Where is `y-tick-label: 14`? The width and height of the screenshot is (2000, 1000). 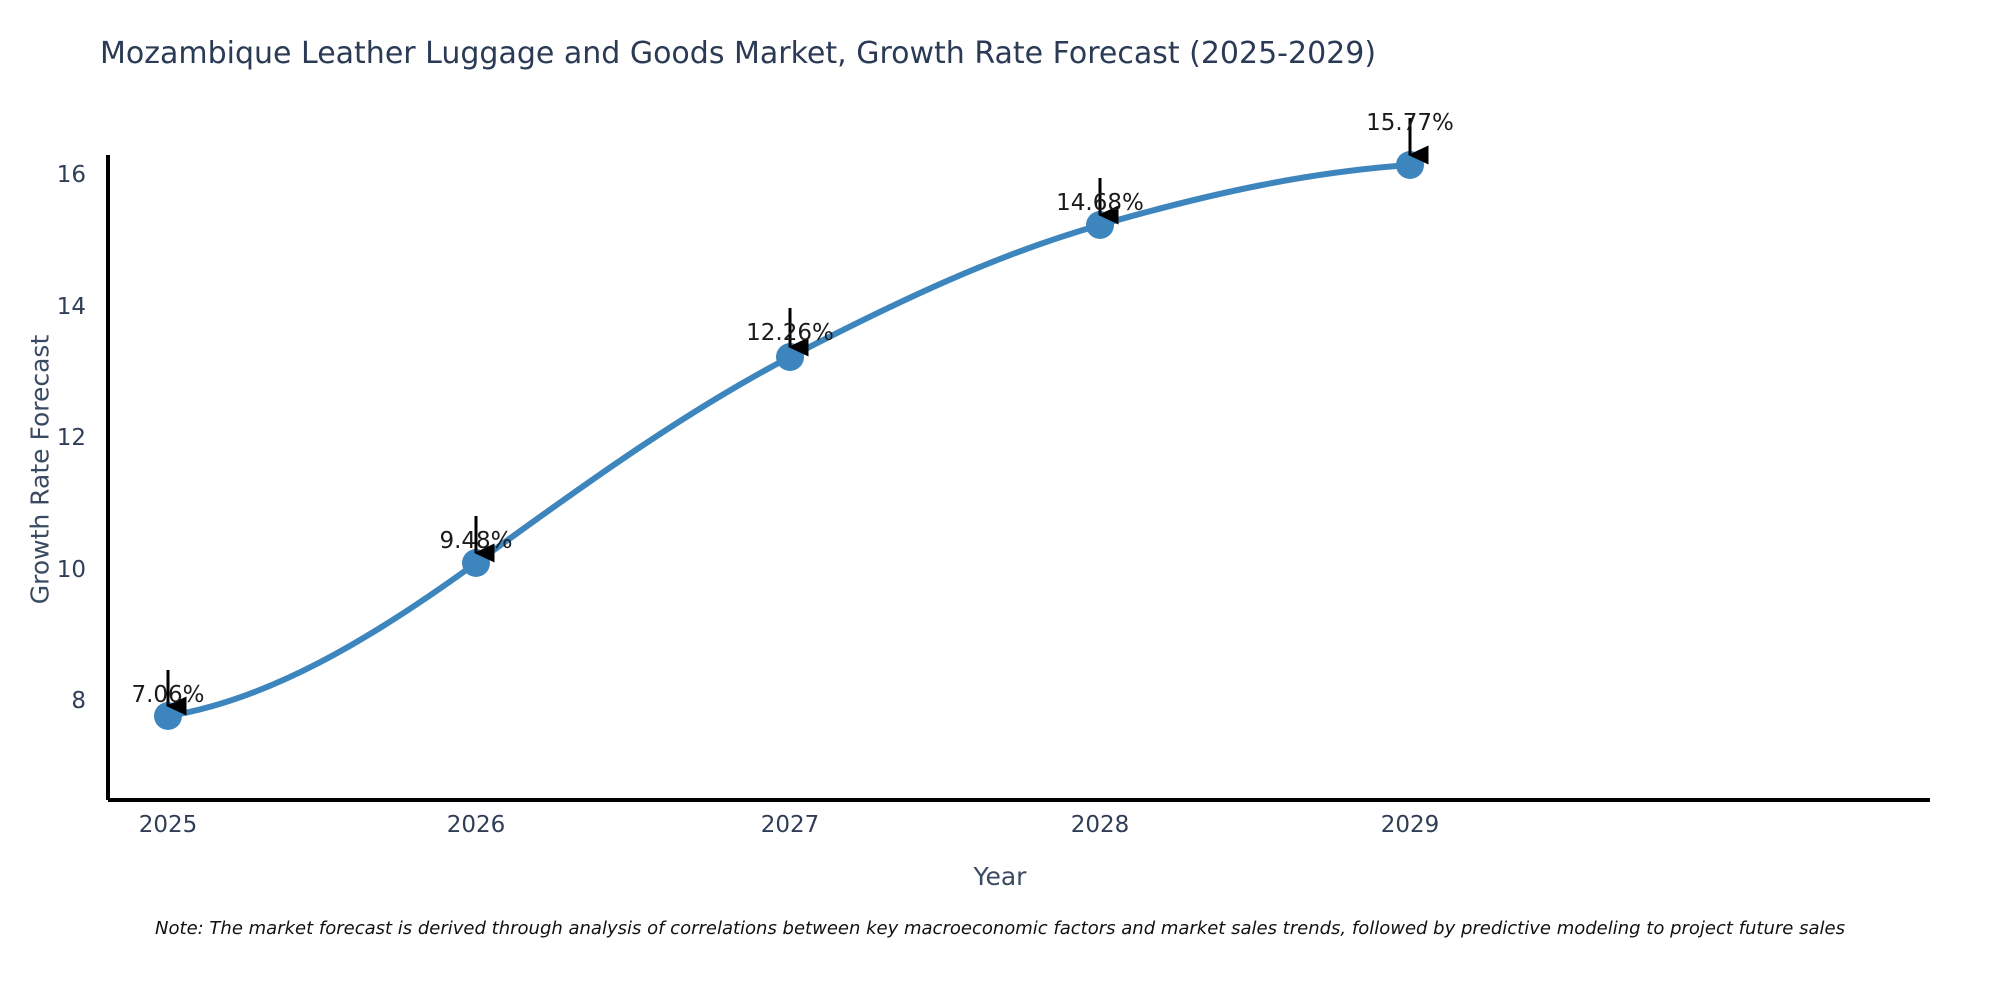 y-tick-label: 14 is located at coordinates (71, 307).